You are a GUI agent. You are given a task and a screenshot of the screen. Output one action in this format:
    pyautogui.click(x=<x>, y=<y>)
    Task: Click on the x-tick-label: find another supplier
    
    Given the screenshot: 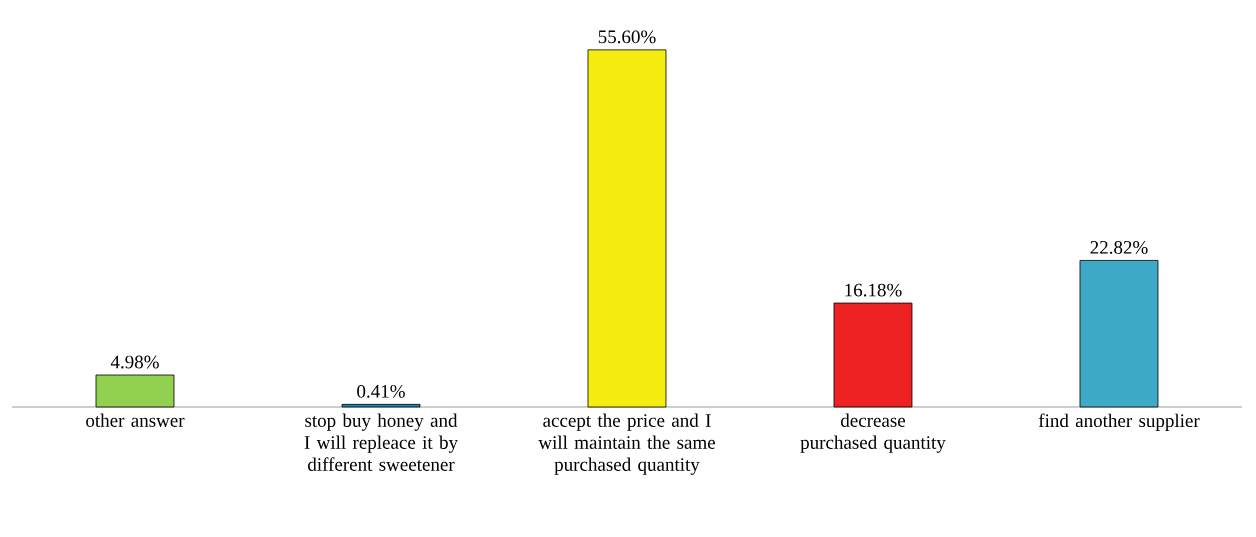 What is the action you would take?
    pyautogui.click(x=1119, y=422)
    